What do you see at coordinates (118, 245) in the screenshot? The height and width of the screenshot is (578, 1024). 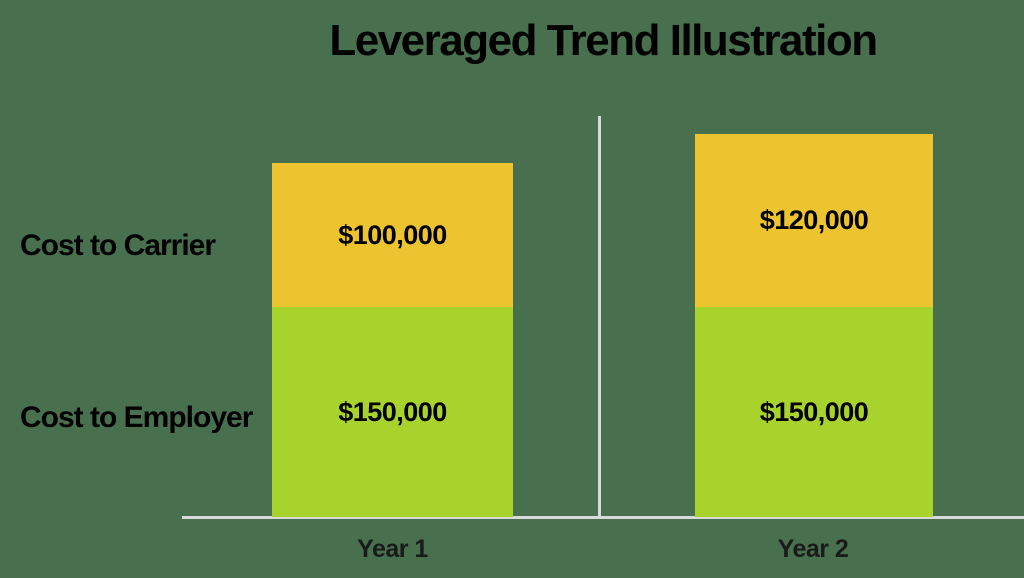 I see `row-label-cost-to-carrier: Cost to Carrier` at bounding box center [118, 245].